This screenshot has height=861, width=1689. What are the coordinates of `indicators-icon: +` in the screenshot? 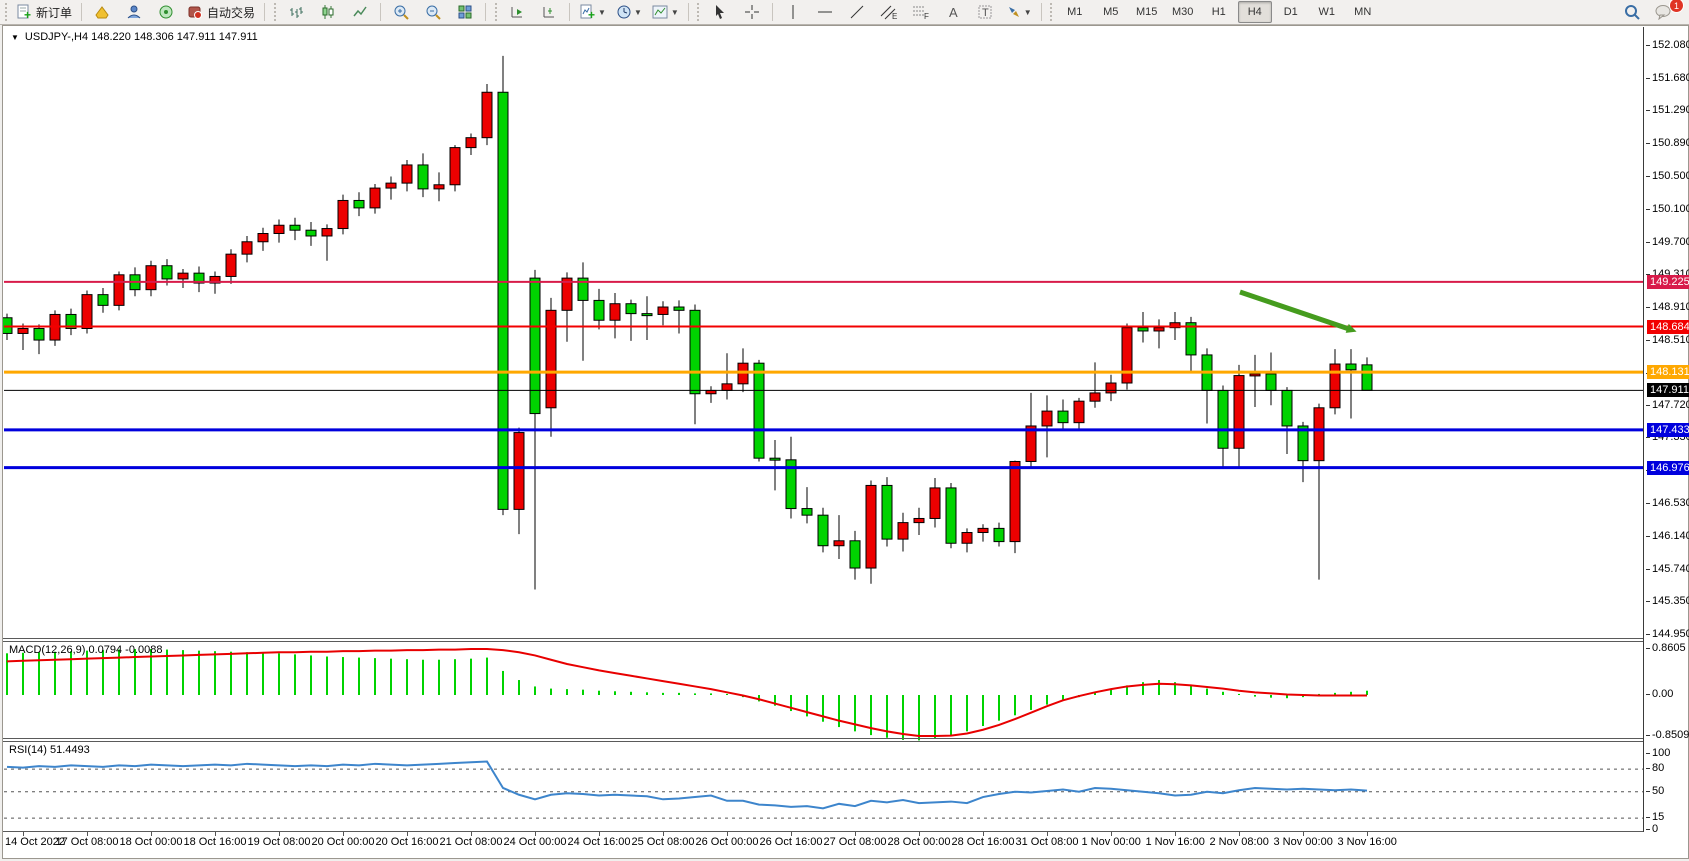 It's located at (587, 12).